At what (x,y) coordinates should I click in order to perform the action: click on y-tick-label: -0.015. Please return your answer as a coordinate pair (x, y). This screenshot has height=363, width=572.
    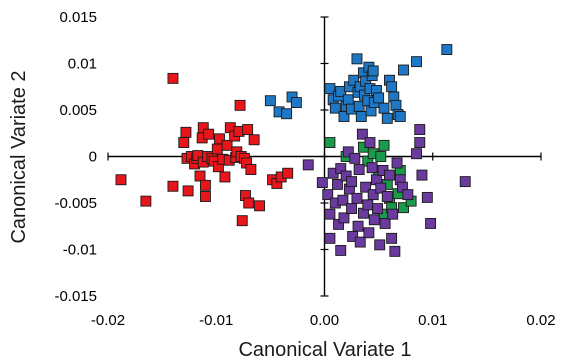
    Looking at the image, I should click on (75, 296).